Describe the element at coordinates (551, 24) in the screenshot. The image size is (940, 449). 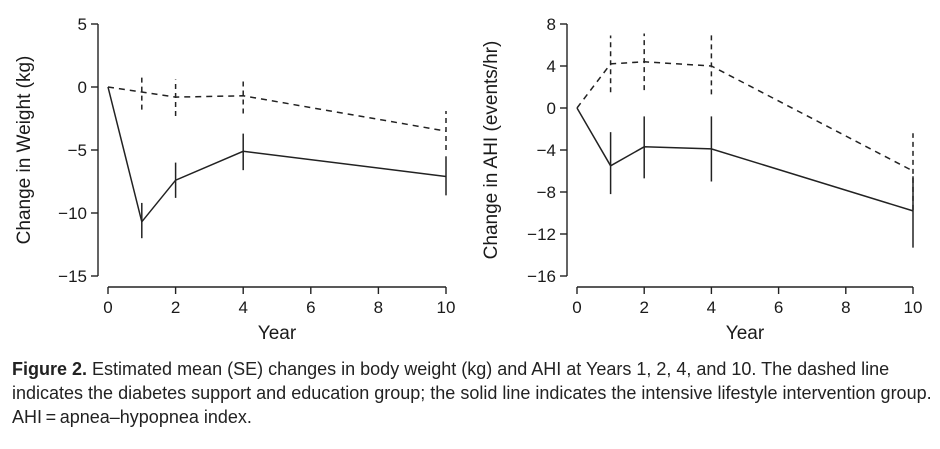
I see `ahi-y-tick-label: 8` at that location.